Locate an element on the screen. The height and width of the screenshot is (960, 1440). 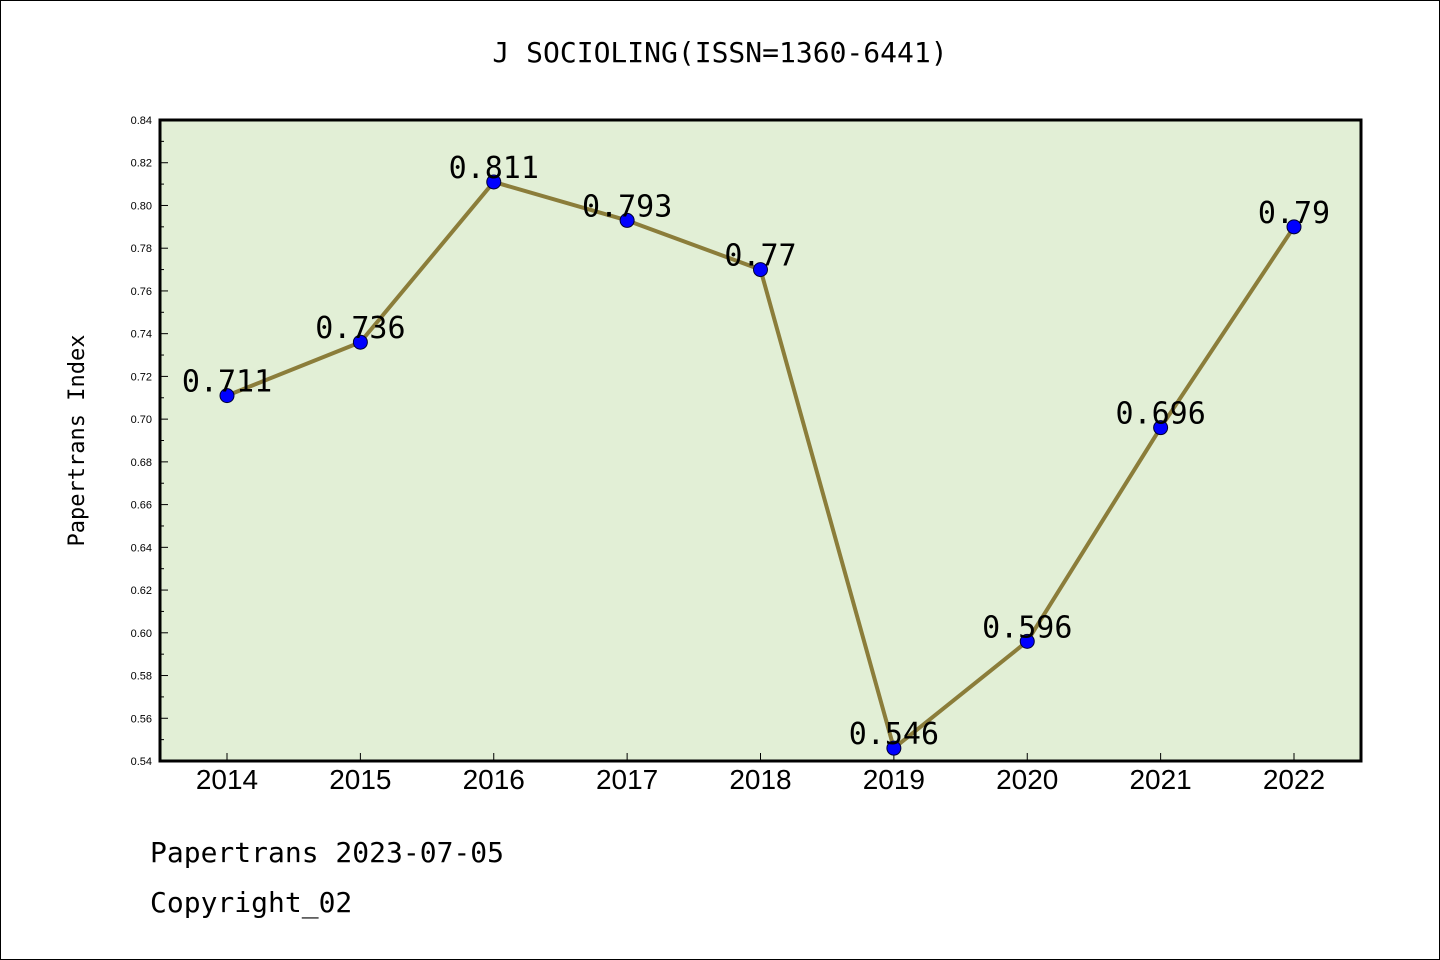
y-tick-label: 0.60 is located at coordinates (141, 634).